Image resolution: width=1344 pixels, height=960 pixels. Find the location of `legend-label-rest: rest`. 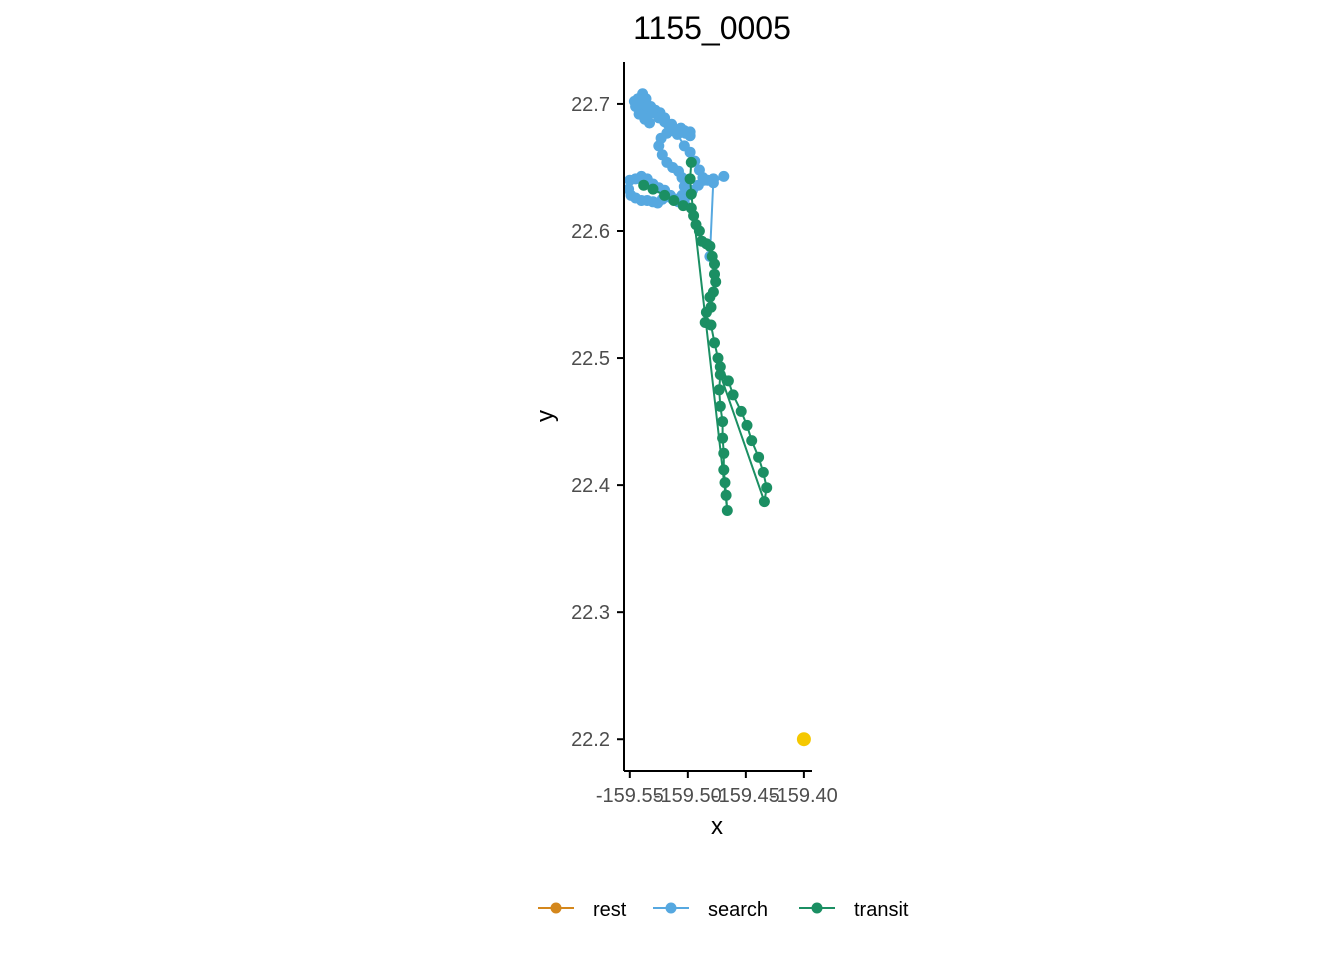

legend-label-rest: rest is located at coordinates (610, 910).